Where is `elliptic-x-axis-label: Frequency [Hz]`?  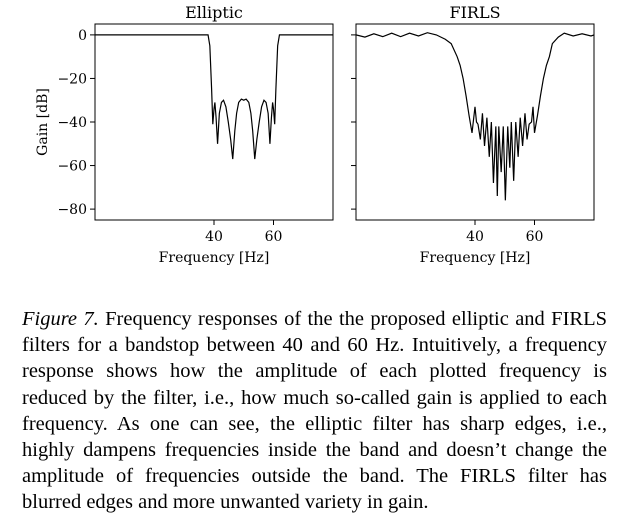 elliptic-x-axis-label: Frequency [Hz] is located at coordinates (214, 258).